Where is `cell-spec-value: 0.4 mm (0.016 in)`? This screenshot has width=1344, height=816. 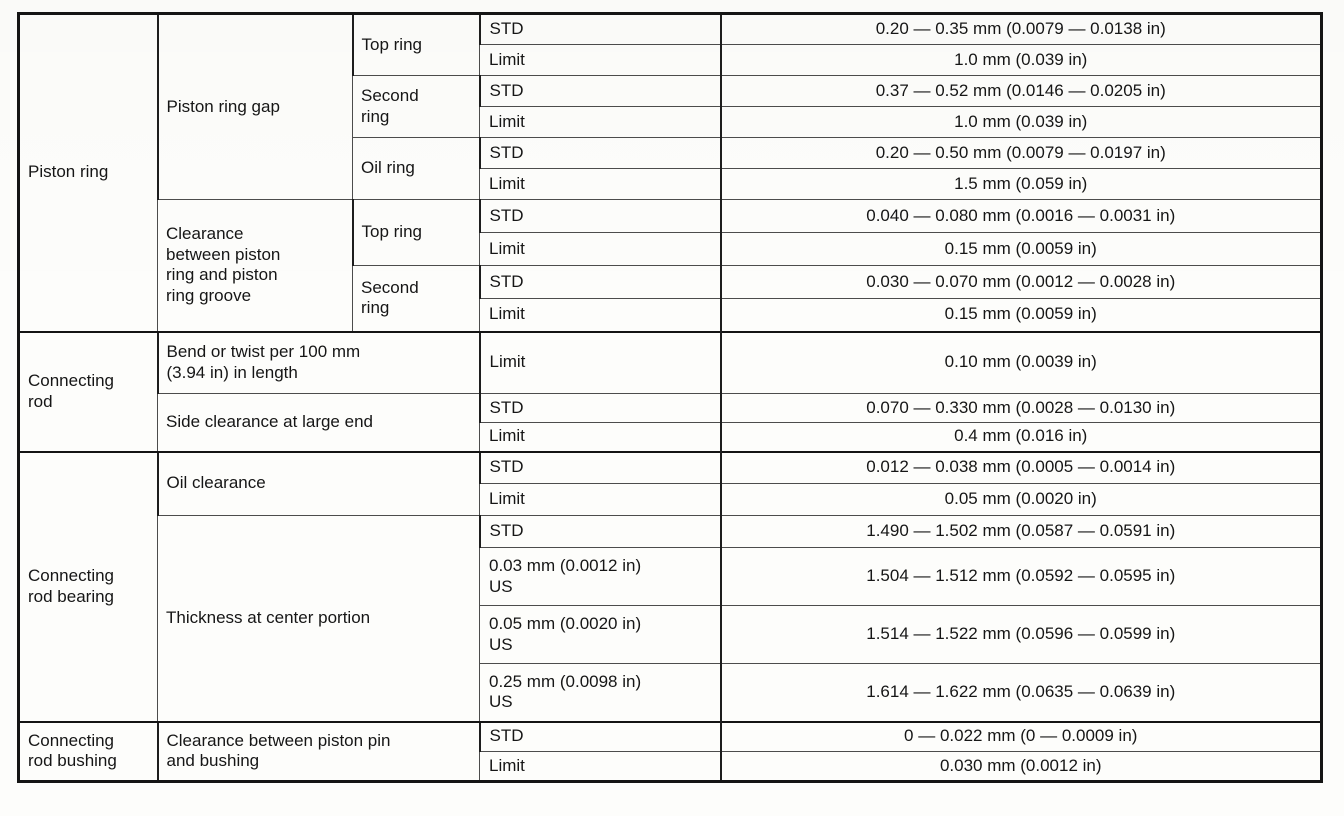 cell-spec-value: 0.4 mm (0.016 in) is located at coordinates (1020, 437).